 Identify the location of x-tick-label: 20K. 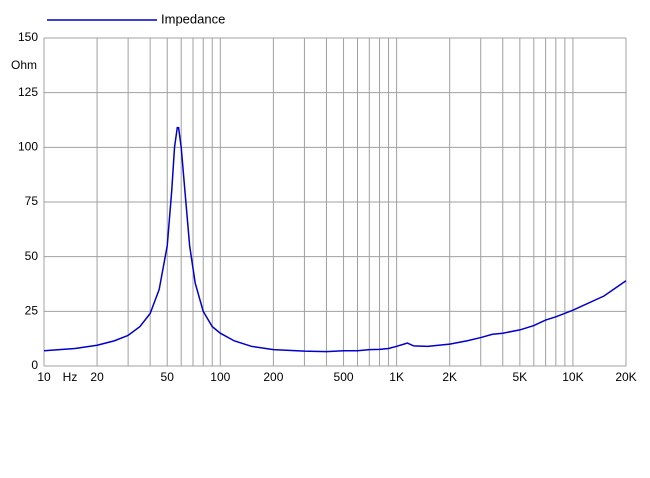
(625, 377).